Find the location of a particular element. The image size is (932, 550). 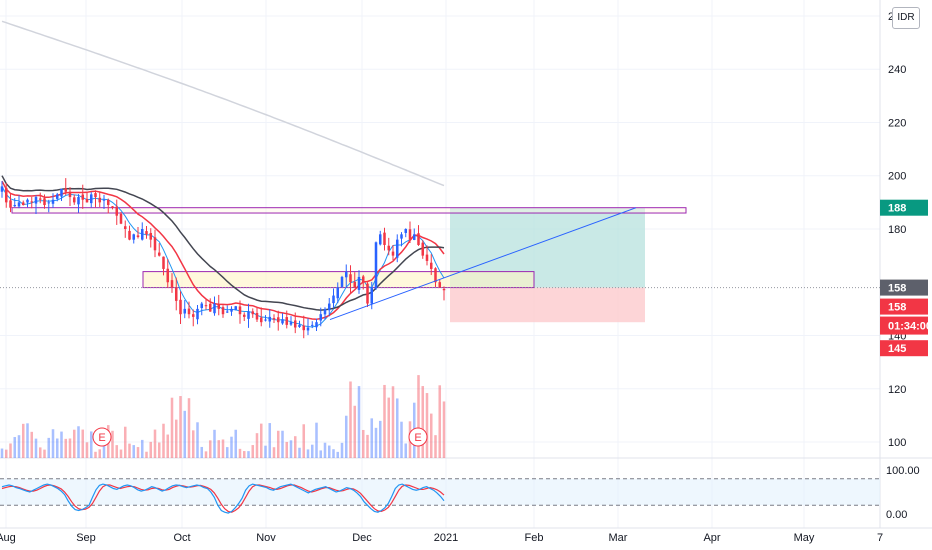

resistance-zone is located at coordinates (349, 210).